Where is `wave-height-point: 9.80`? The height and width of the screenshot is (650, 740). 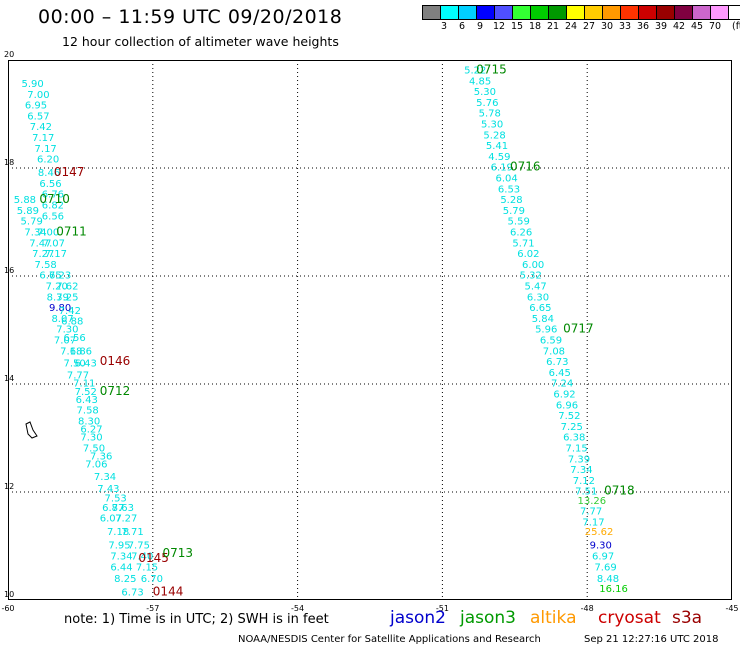
wave-height-point: 9.80 is located at coordinates (60, 308).